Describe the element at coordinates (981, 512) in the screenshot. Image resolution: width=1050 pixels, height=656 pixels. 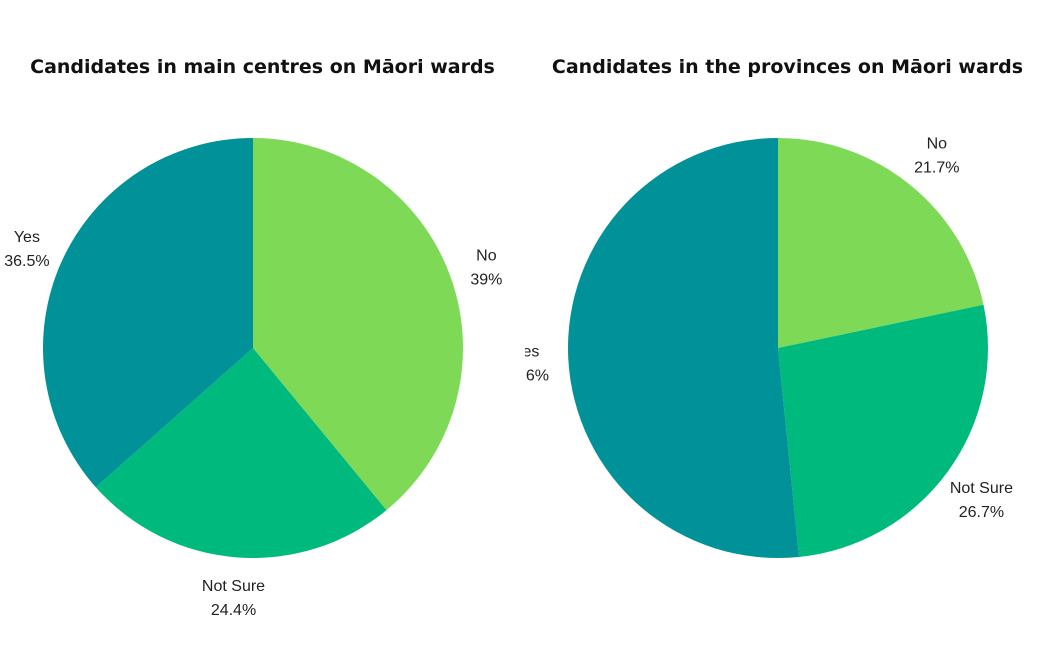
I see `slice-value-label: 26.7%` at that location.